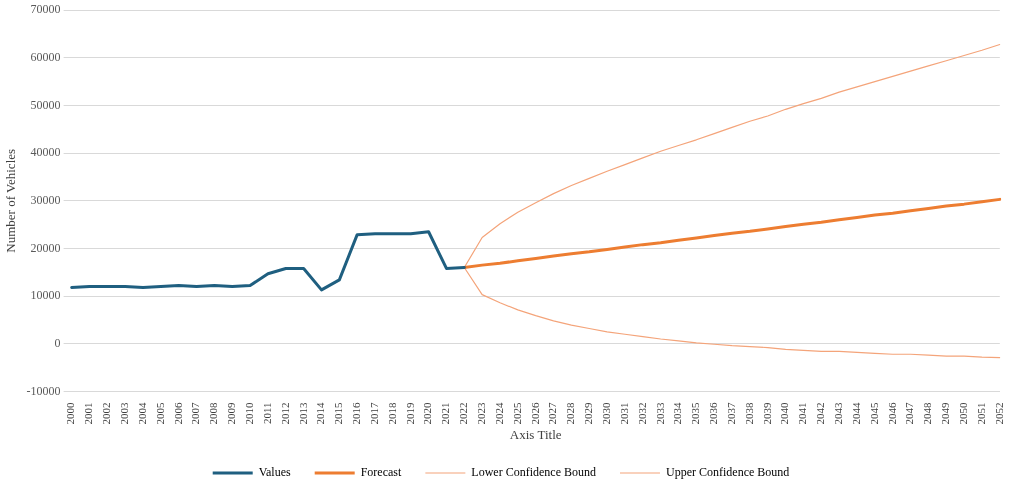  Describe the element at coordinates (45, 152) in the screenshot. I see `y-tick-label: 40000` at that location.